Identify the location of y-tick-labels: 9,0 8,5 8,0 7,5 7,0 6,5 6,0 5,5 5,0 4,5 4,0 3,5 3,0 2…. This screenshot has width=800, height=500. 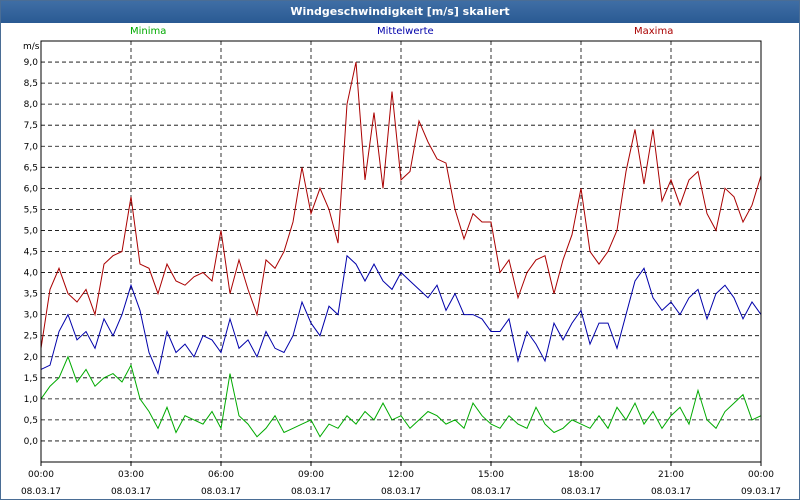
(31, 252).